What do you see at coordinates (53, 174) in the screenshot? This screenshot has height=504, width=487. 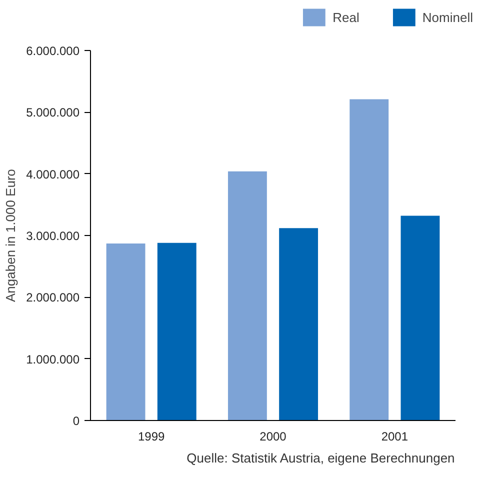 I see `y-tick-label: 4.000.000` at bounding box center [53, 174].